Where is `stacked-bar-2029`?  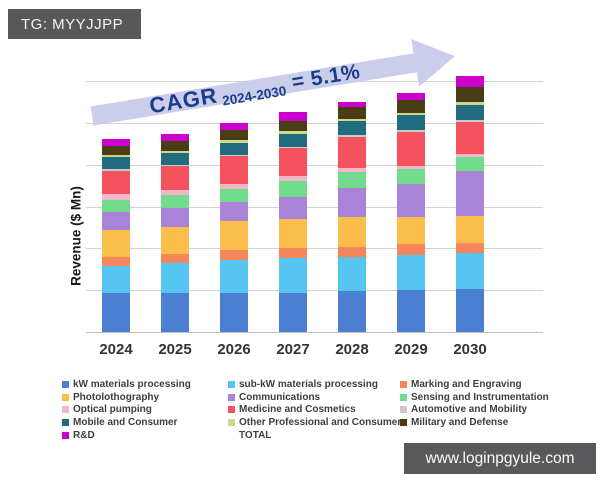 stacked-bar-2029 is located at coordinates (411, 212).